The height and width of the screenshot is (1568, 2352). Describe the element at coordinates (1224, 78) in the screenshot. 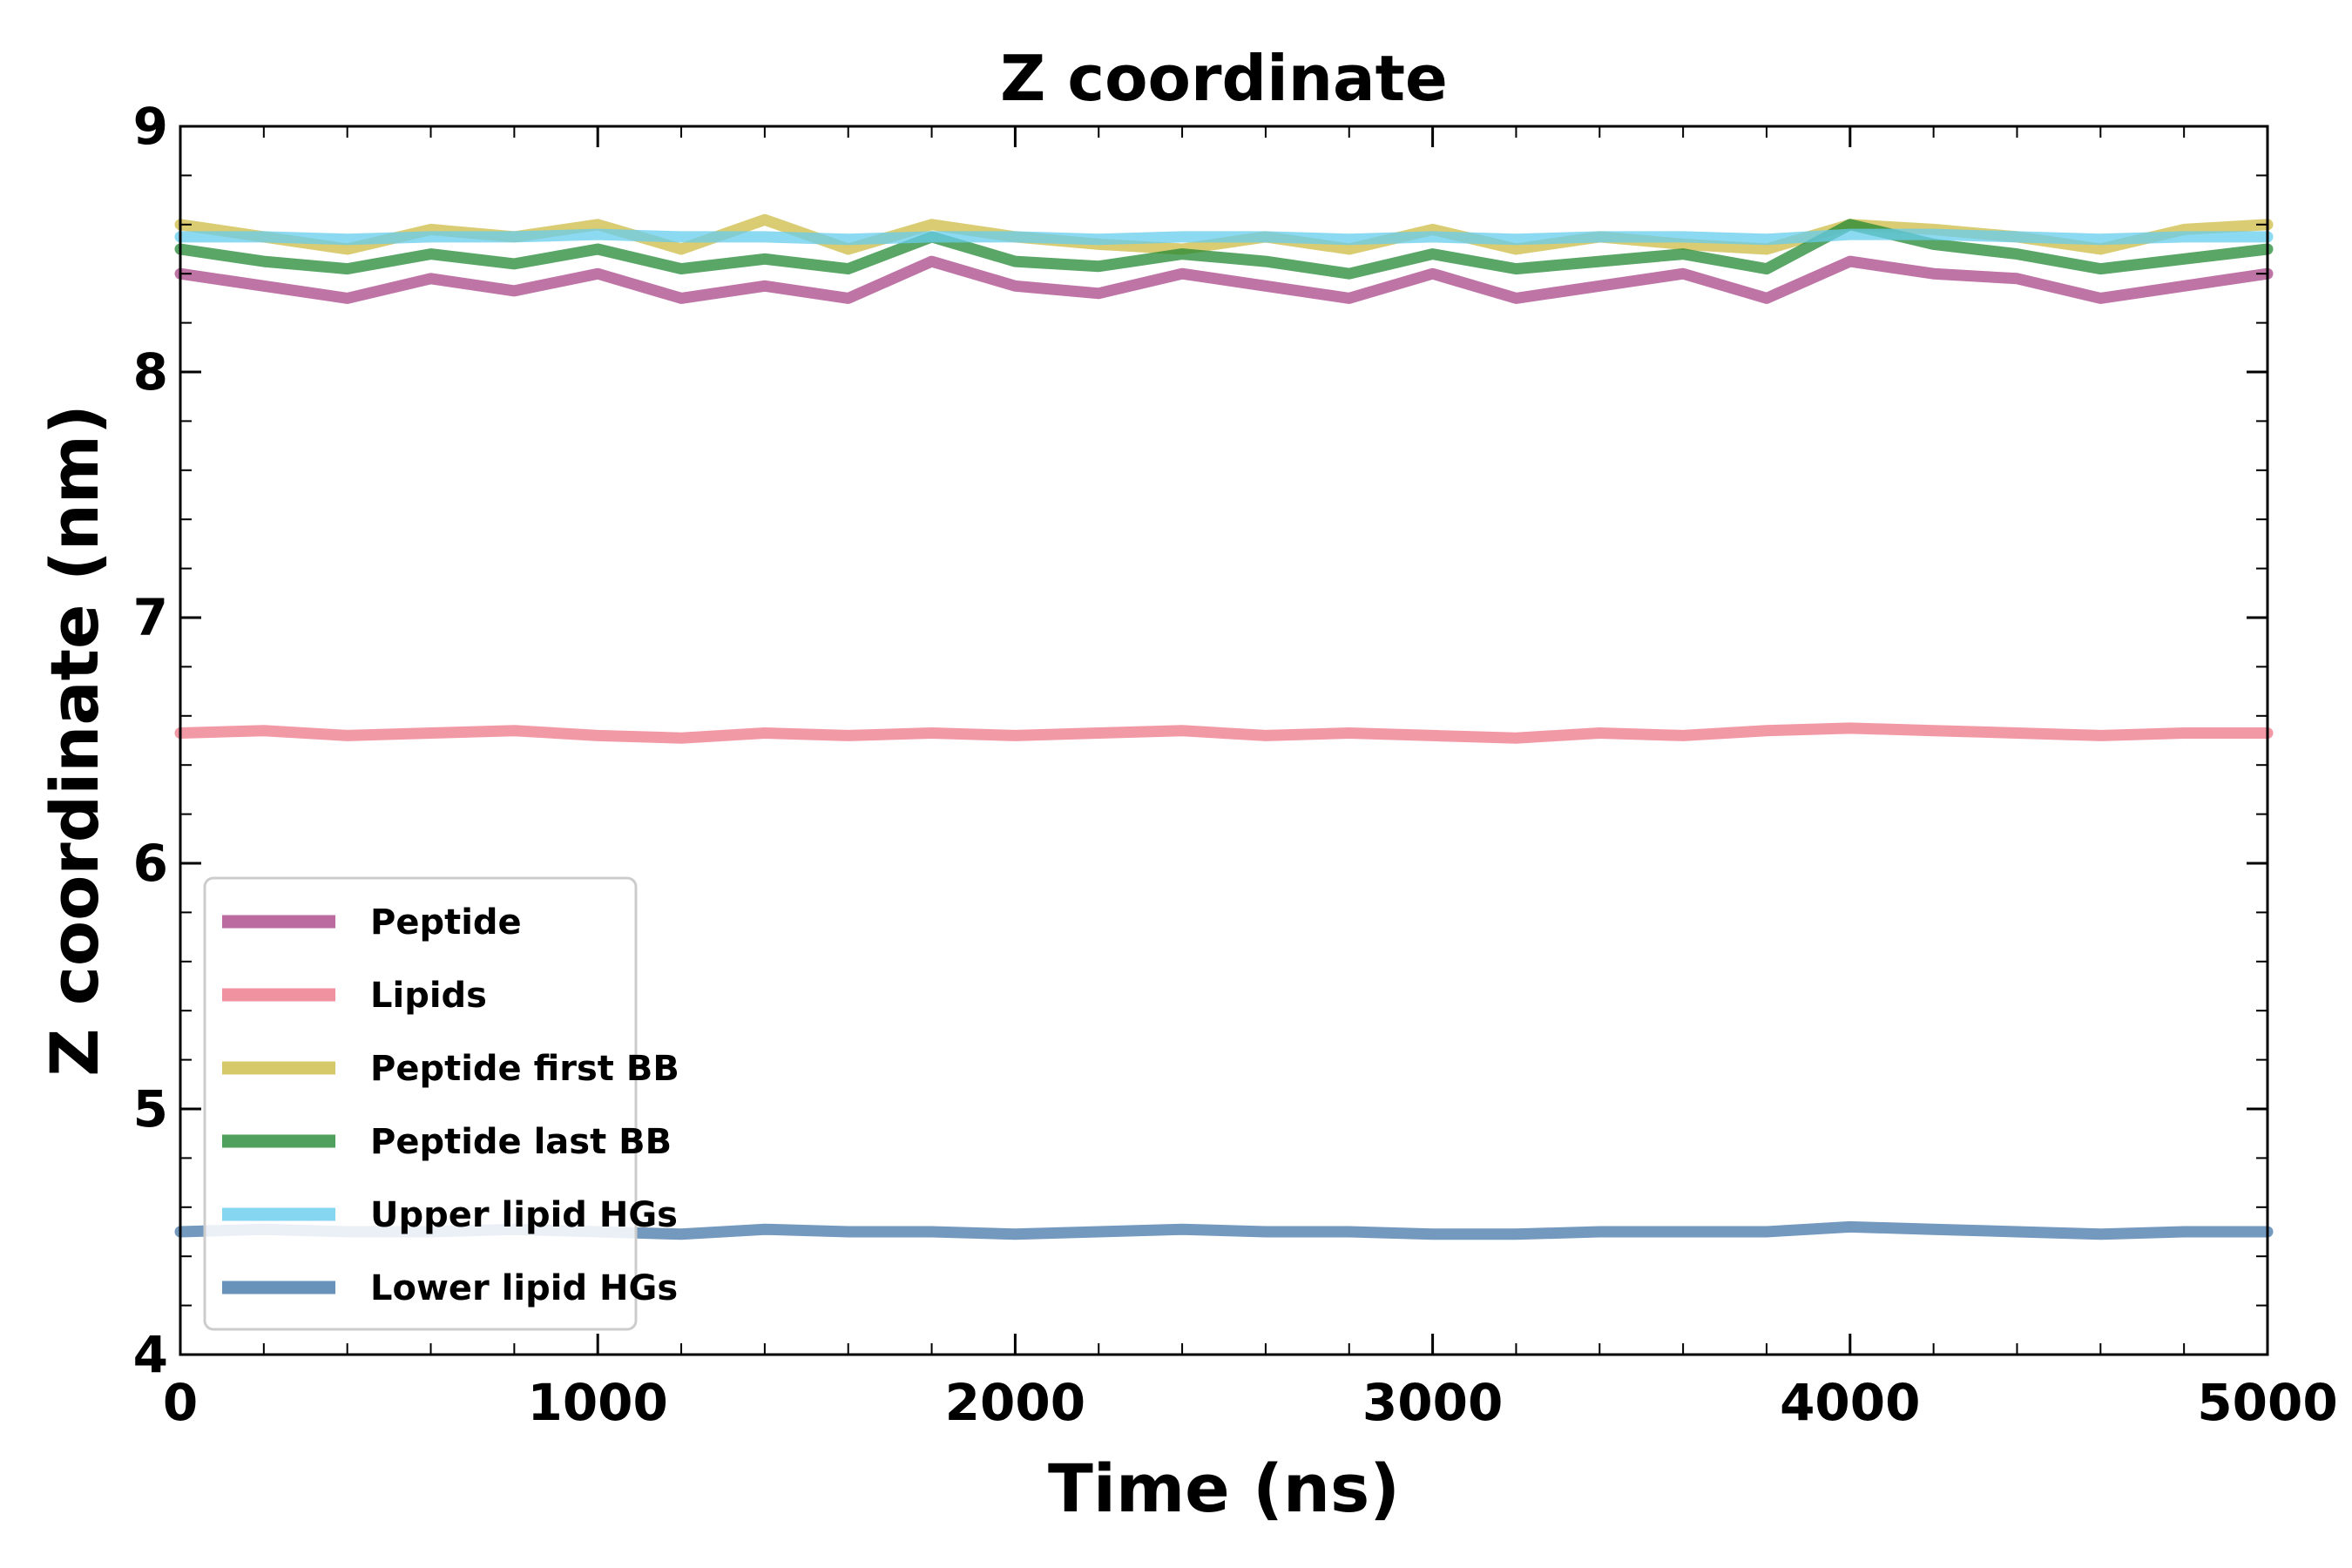

I see `chart-title: Z coordinate` at that location.